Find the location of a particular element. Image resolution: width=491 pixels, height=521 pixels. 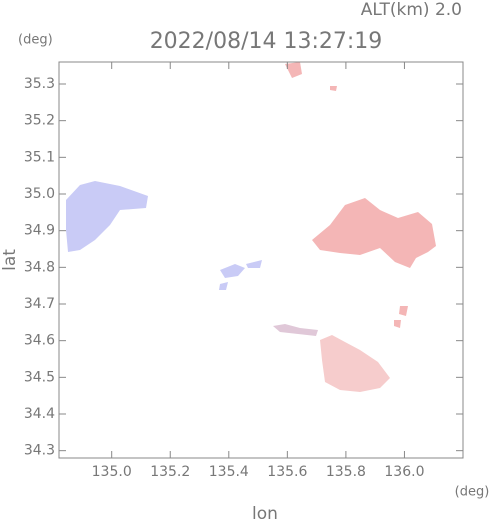

y-tick-label: 35.2 is located at coordinates (39, 121).